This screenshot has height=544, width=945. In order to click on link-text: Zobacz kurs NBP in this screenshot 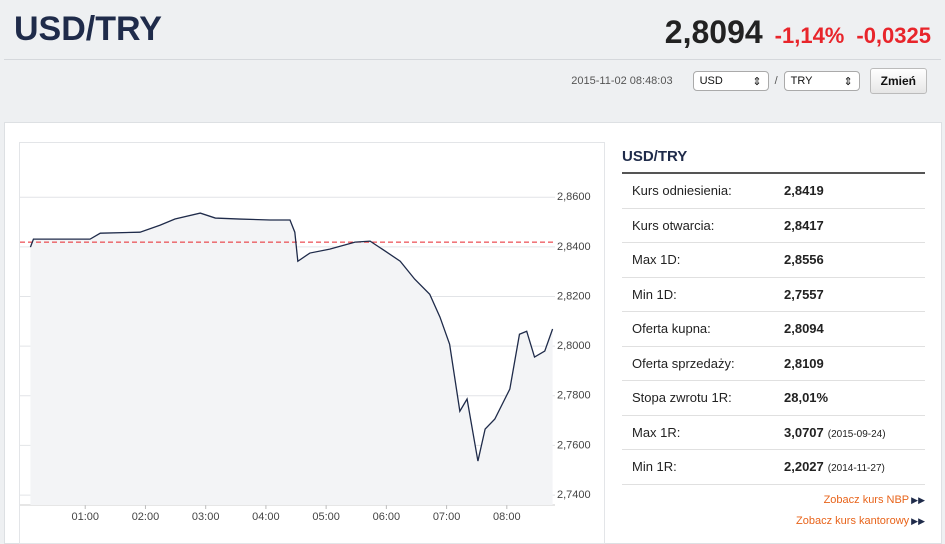, I will do `click(866, 499)`.